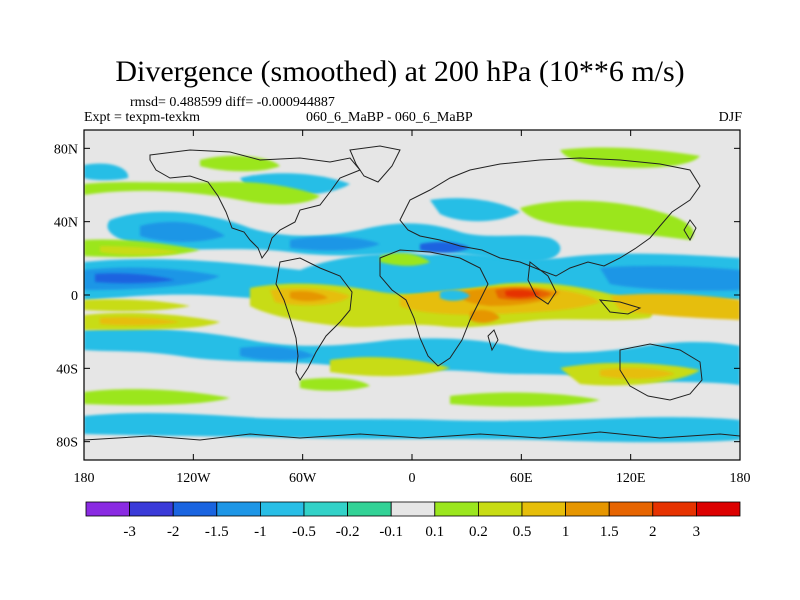 The height and width of the screenshot is (600, 800). What do you see at coordinates (412, 478) in the screenshot?
I see `x-tick-label: 0` at bounding box center [412, 478].